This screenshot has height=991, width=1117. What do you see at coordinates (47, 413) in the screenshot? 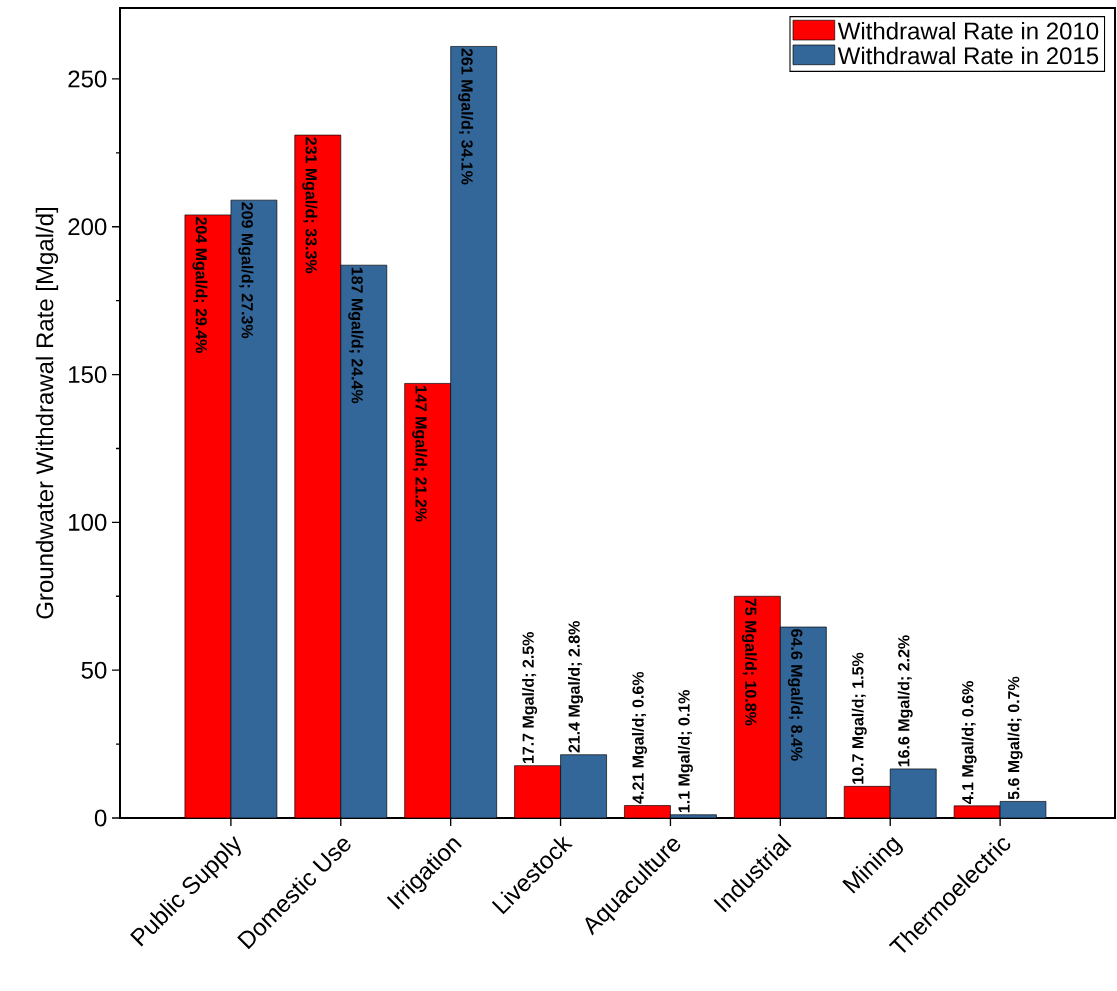
I see `y-axis-title: Groundwater Withdrawal Rate [Mgal/d]` at bounding box center [47, 413].